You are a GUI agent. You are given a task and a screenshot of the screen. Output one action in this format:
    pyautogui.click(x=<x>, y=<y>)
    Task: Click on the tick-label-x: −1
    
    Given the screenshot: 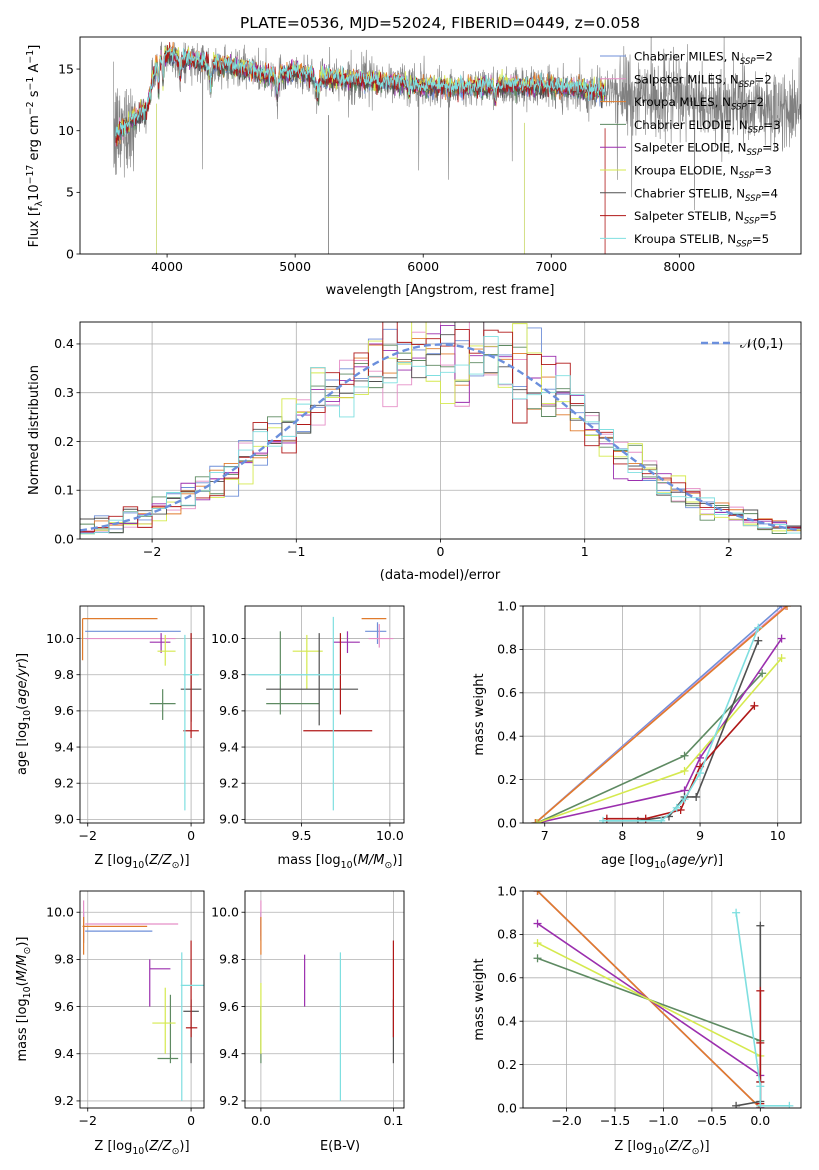 What is the action you would take?
    pyautogui.click(x=296, y=551)
    